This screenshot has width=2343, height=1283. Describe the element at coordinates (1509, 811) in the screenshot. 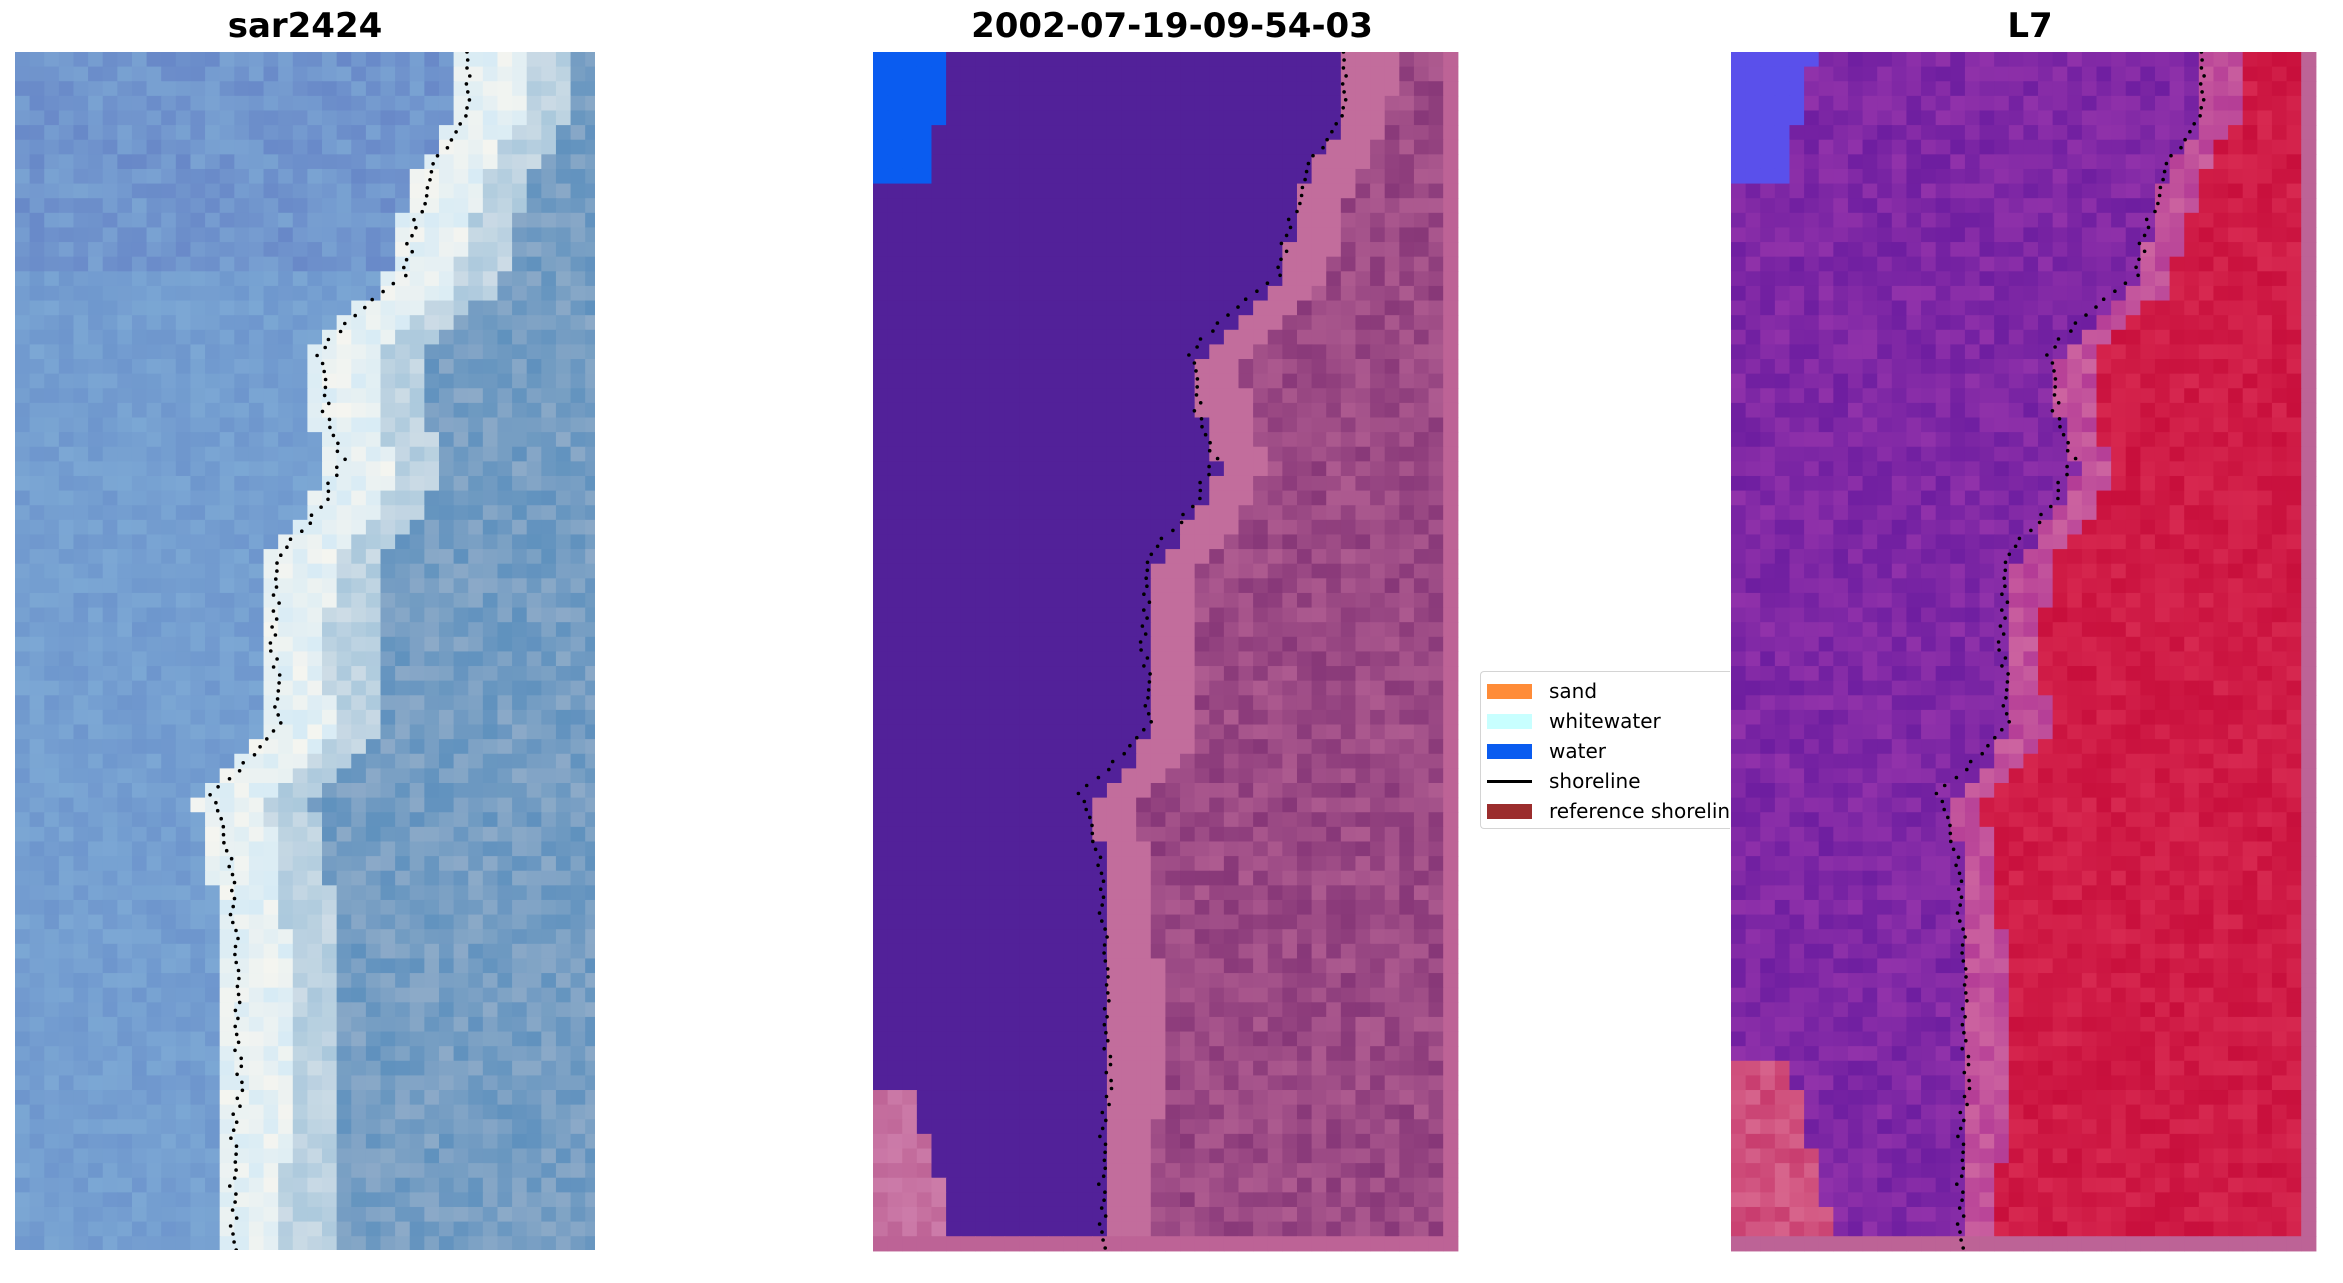

I see `reference-shoreline-swatch` at that location.